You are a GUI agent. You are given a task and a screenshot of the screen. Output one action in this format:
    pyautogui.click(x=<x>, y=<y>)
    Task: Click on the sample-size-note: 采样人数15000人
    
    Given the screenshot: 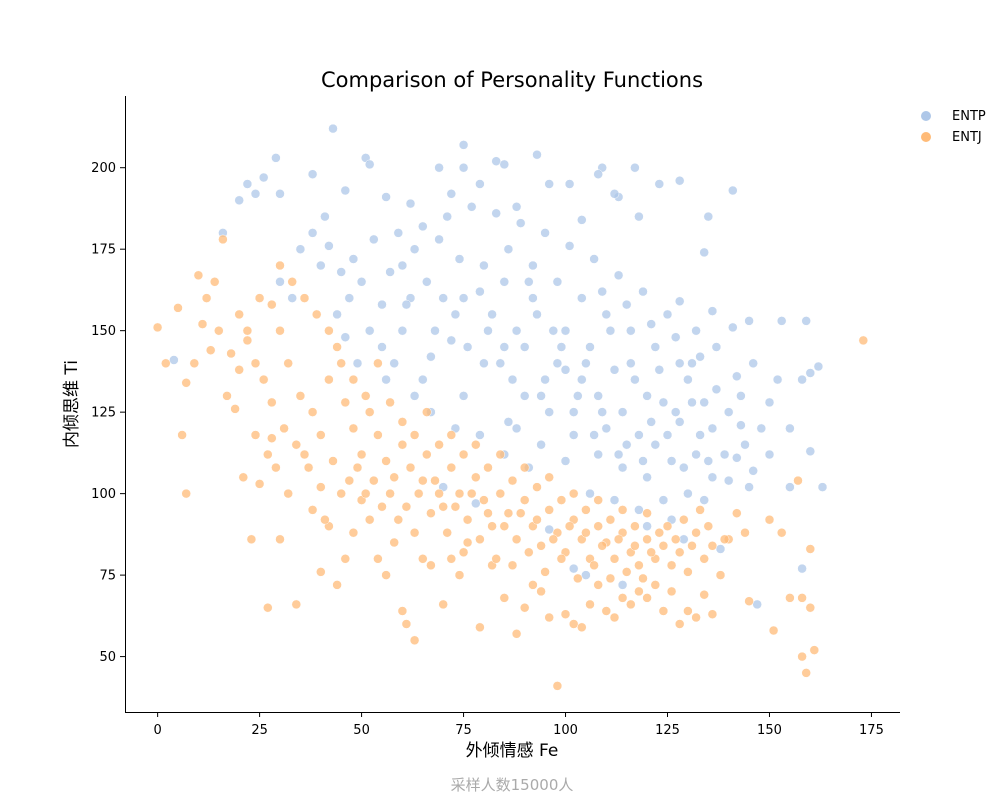 What is the action you would take?
    pyautogui.click(x=512, y=785)
    